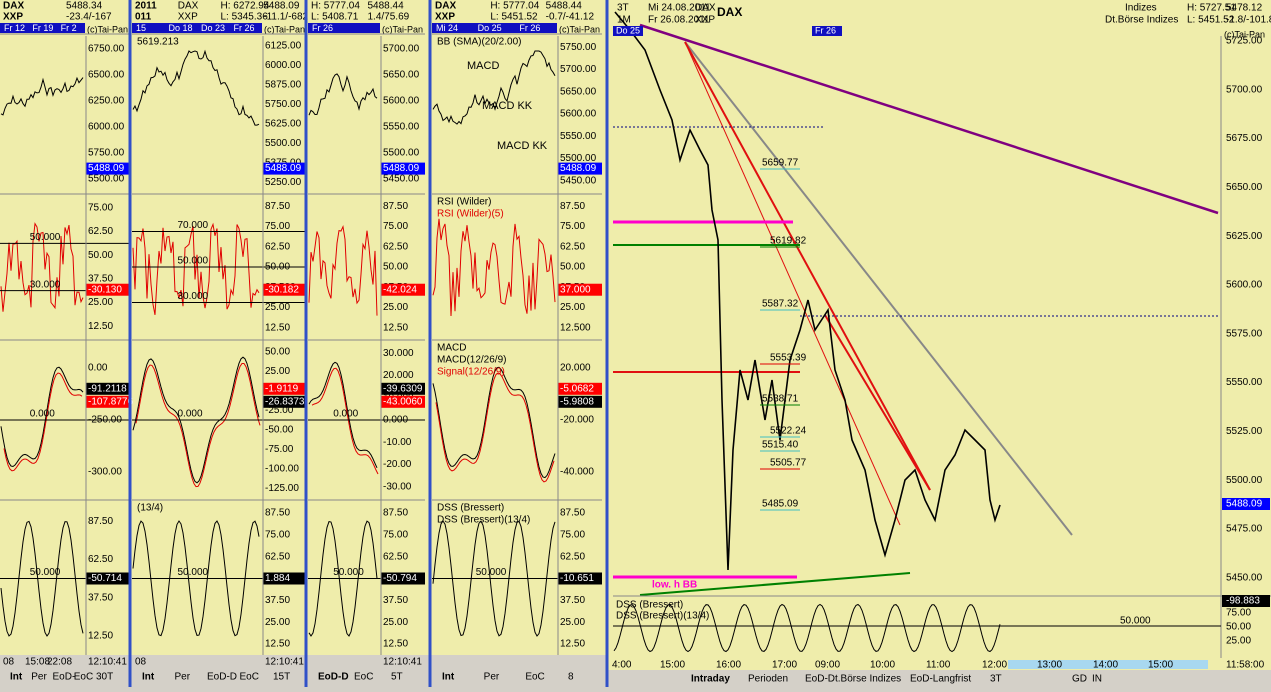 Image resolution: width=1271 pixels, height=692 pixels. Describe the element at coordinates (827, 31) in the screenshot. I see `date-bar` at that location.